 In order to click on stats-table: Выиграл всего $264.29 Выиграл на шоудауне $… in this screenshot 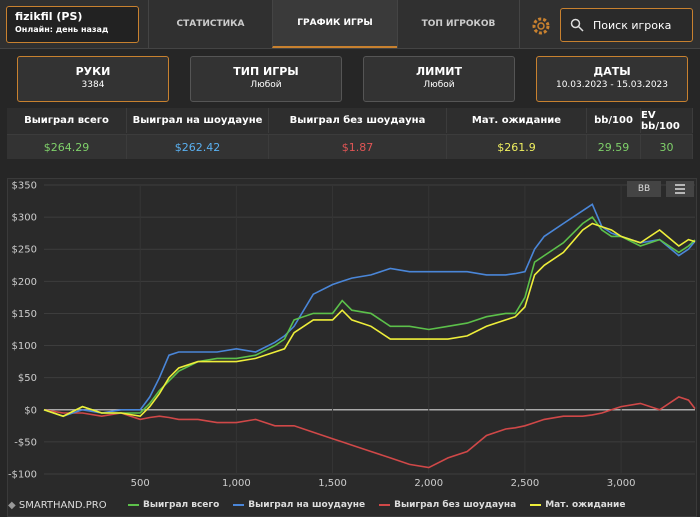, I will do `click(350, 133)`.